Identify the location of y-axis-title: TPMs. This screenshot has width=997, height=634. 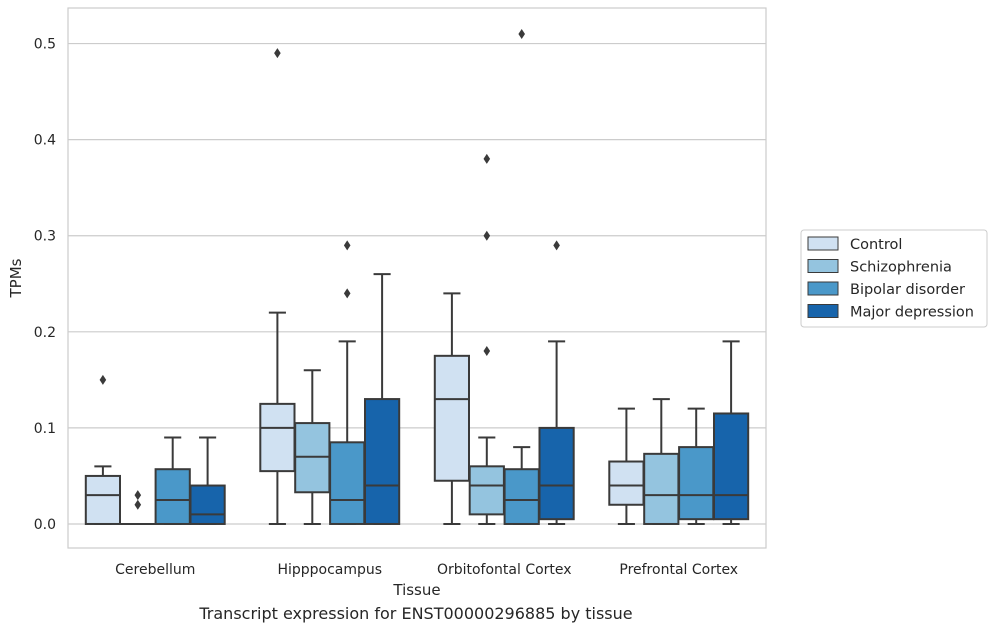
(16, 278).